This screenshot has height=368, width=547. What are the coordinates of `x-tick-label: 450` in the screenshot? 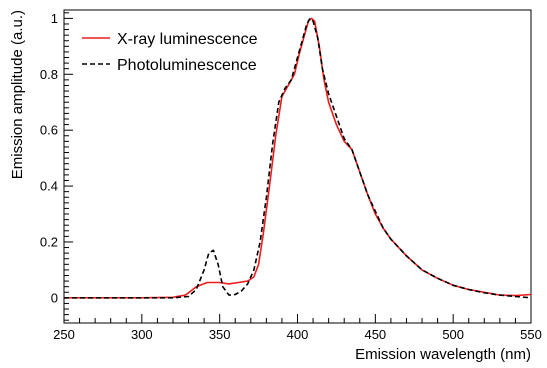 It's located at (375, 334).